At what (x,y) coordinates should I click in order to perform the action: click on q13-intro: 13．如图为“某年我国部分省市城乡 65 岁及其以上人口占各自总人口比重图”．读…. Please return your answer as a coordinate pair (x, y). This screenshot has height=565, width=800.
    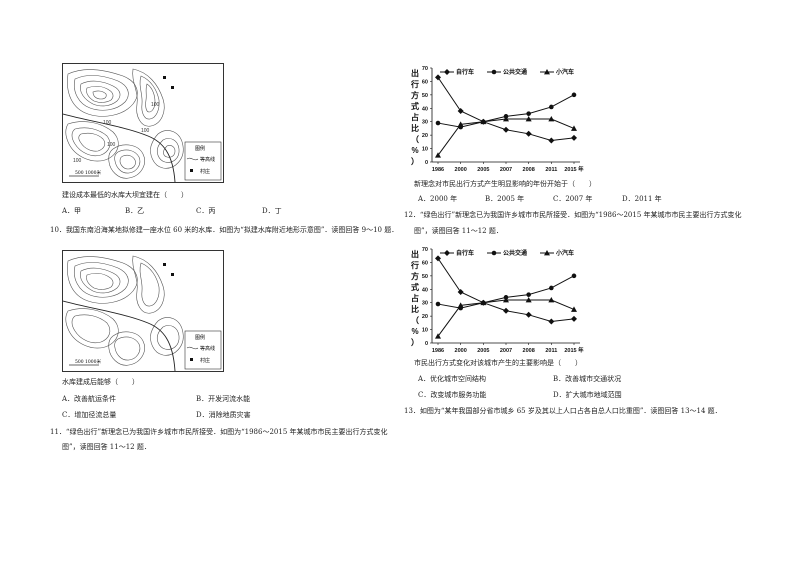
    Looking at the image, I should click on (563, 411).